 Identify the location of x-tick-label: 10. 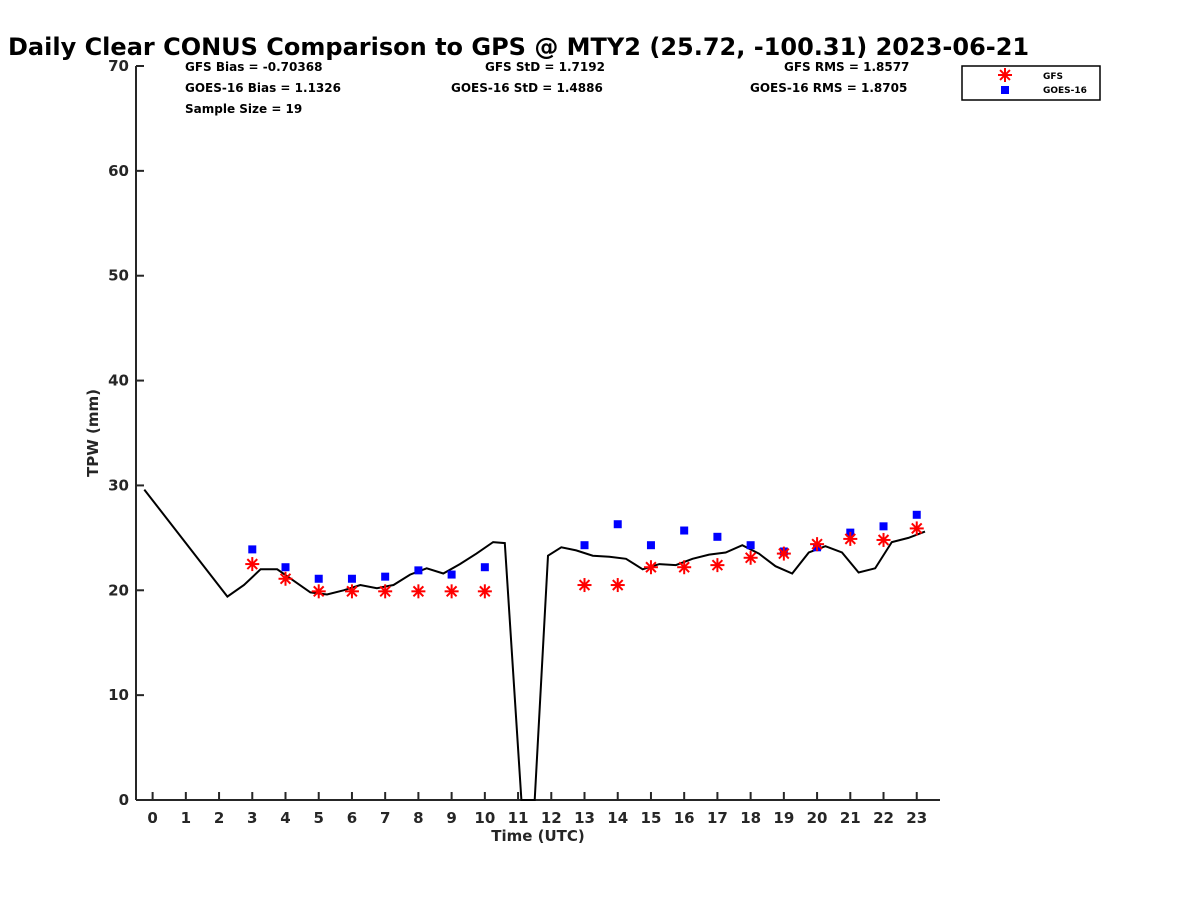
(484, 818).